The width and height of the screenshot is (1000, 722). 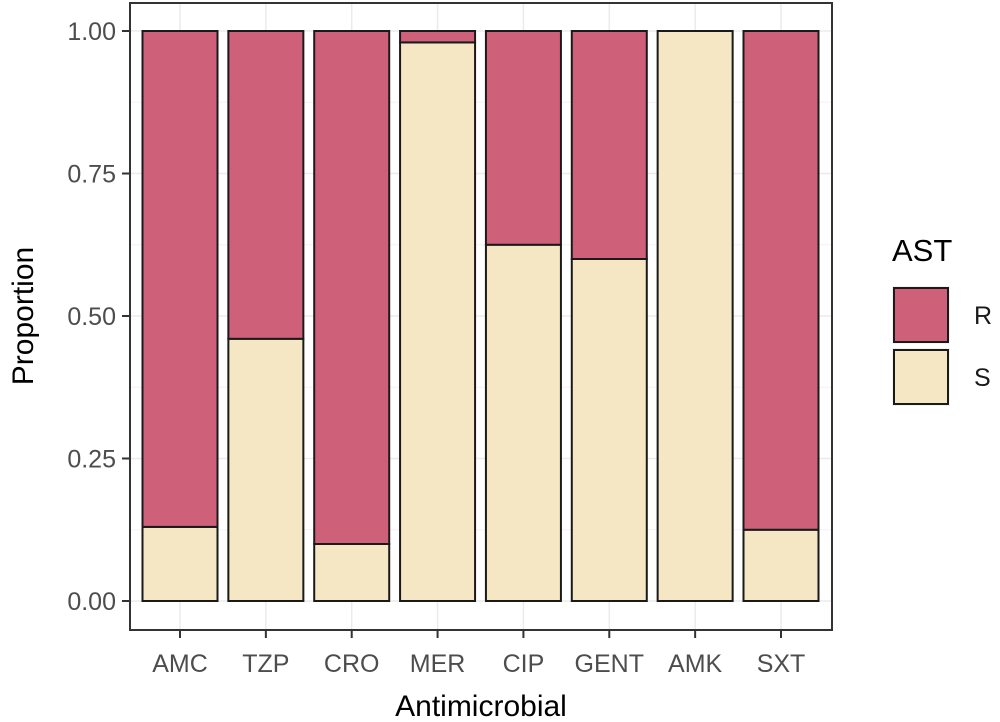 What do you see at coordinates (781, 280) in the screenshot?
I see `bar-sxt-r` at bounding box center [781, 280].